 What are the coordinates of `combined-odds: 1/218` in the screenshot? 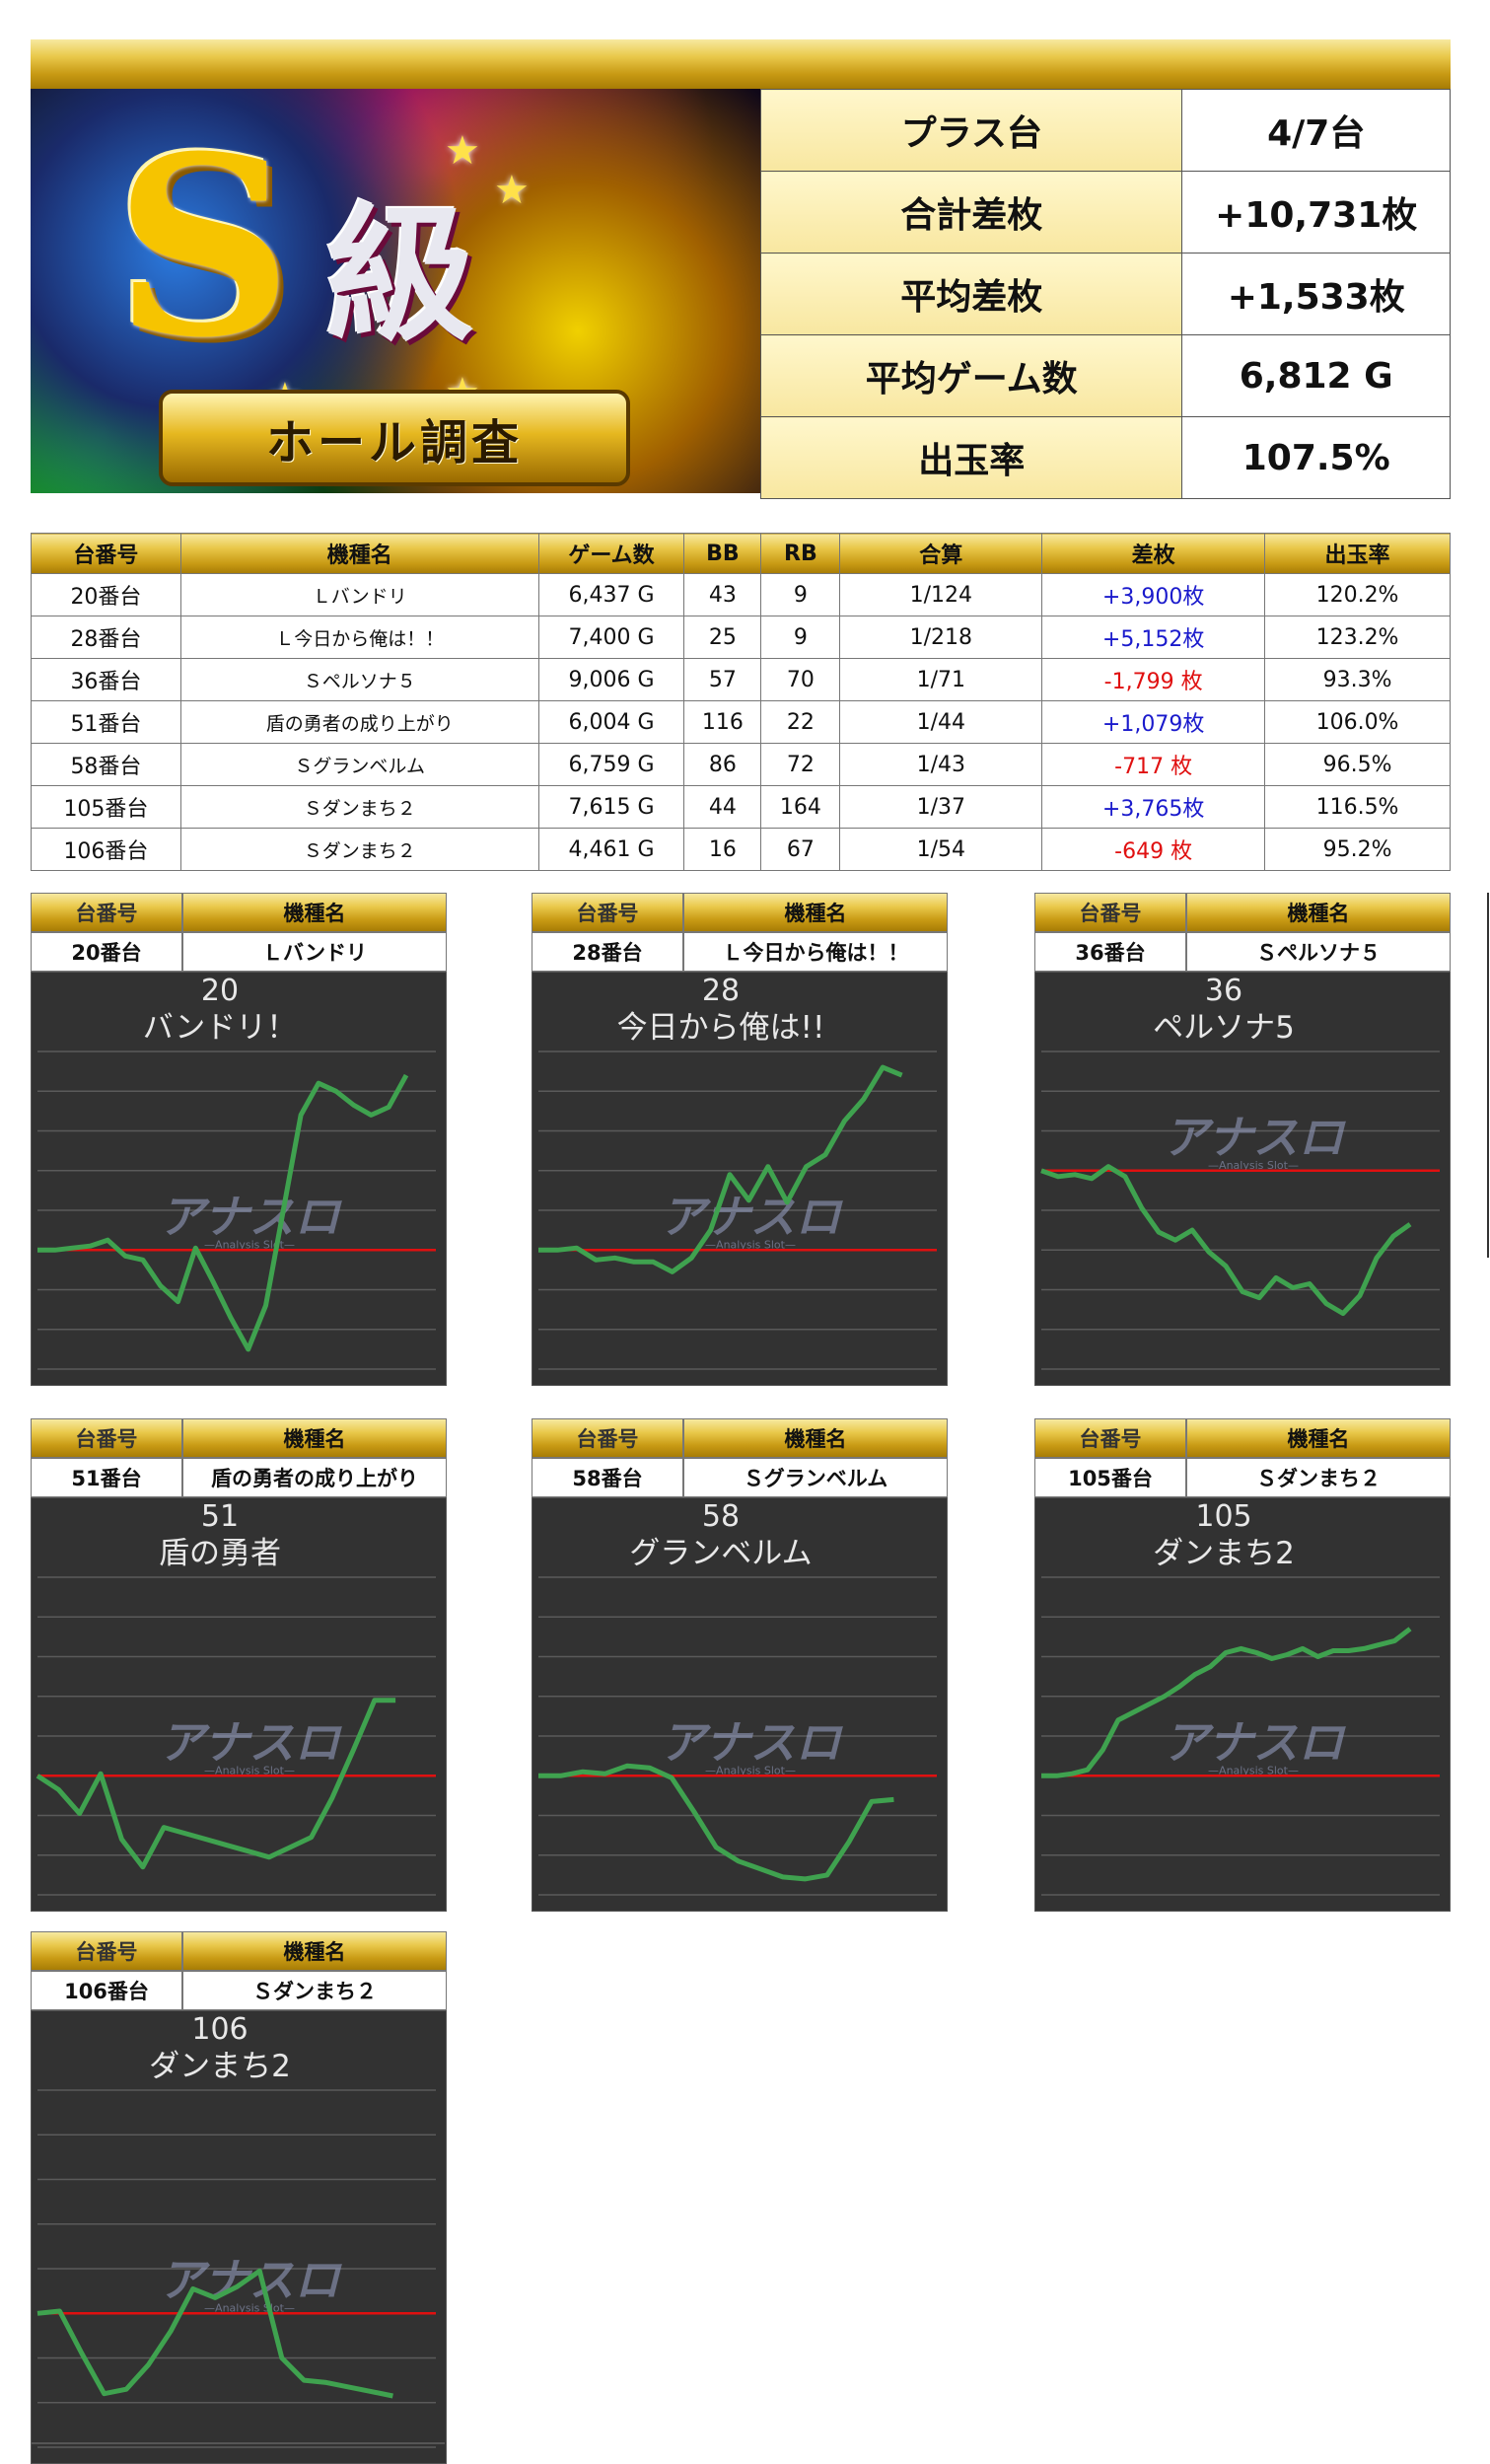 It's located at (941, 637).